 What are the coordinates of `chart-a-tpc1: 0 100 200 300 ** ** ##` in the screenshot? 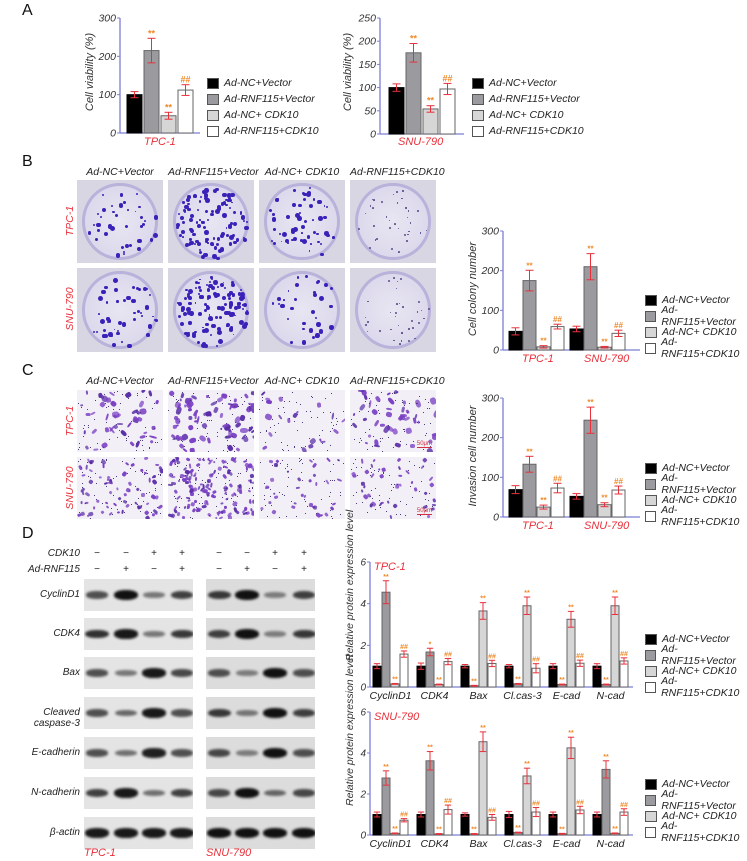 It's located at (148, 76).